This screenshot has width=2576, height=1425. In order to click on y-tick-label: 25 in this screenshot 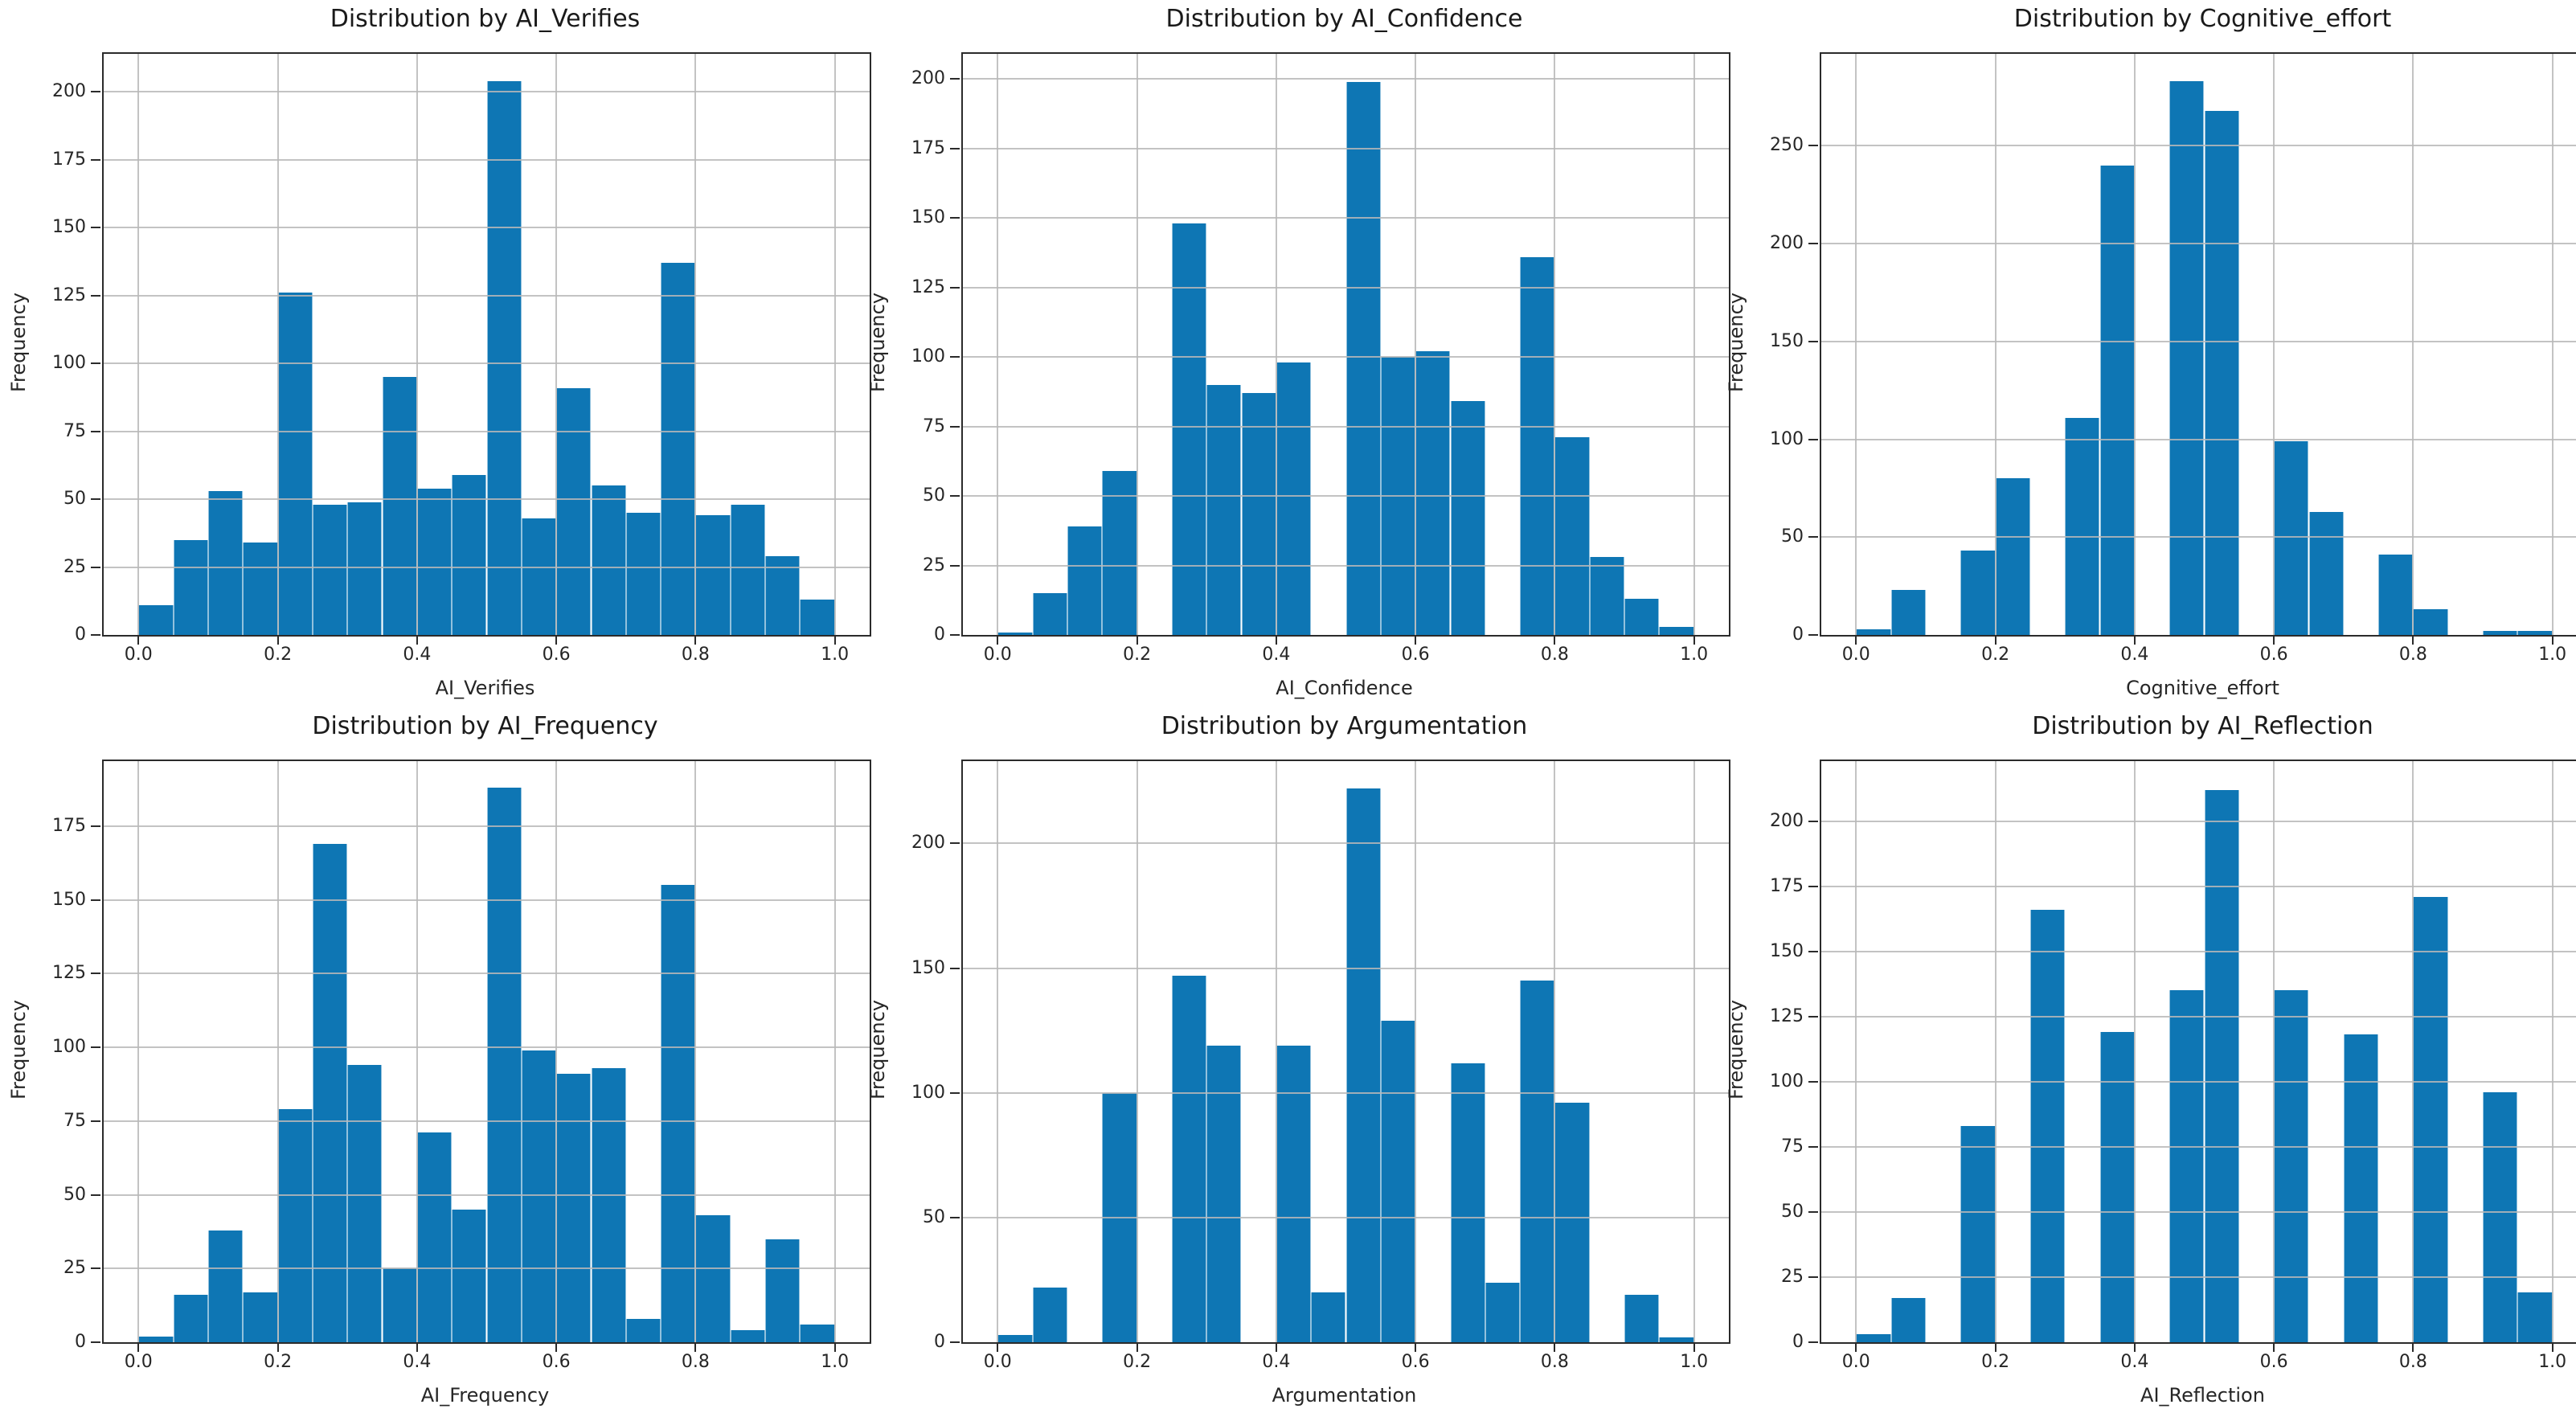, I will do `click(74, 1268)`.